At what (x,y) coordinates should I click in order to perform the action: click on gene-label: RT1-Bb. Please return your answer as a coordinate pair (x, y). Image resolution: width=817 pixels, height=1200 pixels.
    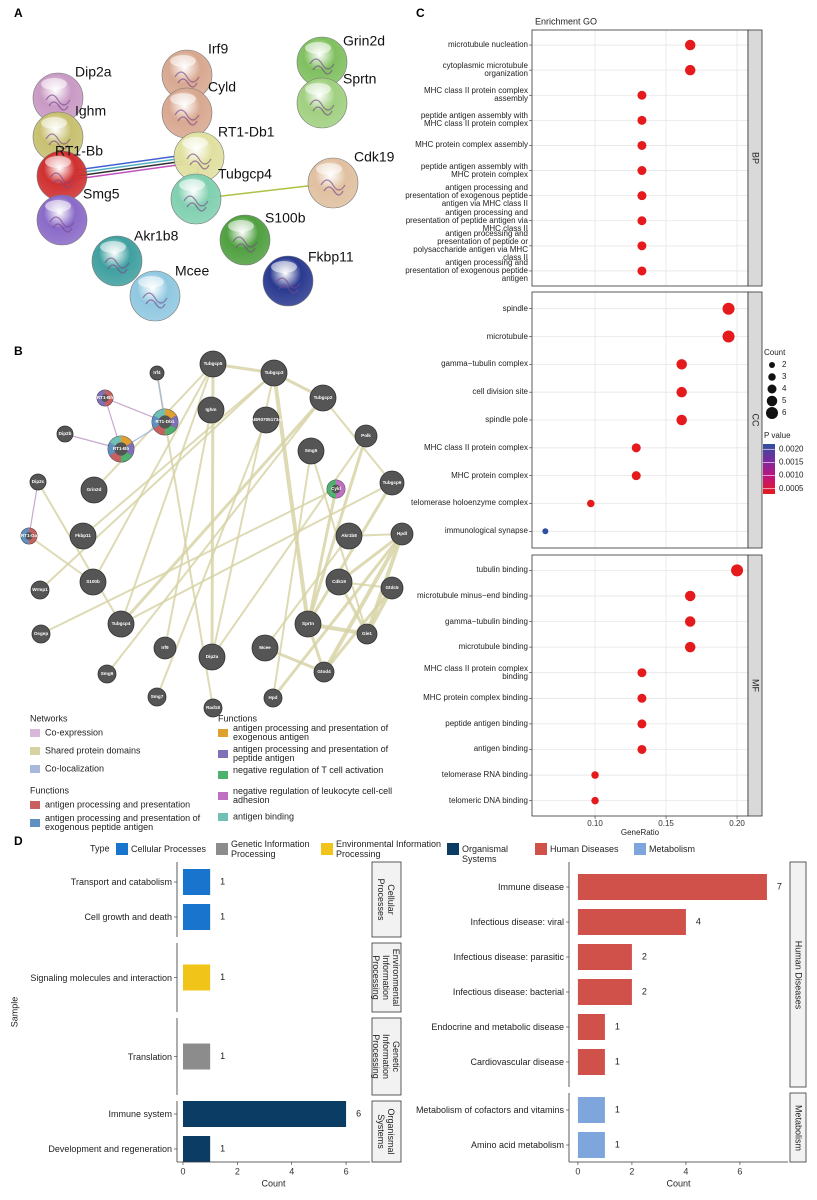
    Looking at the image, I should click on (121, 448).